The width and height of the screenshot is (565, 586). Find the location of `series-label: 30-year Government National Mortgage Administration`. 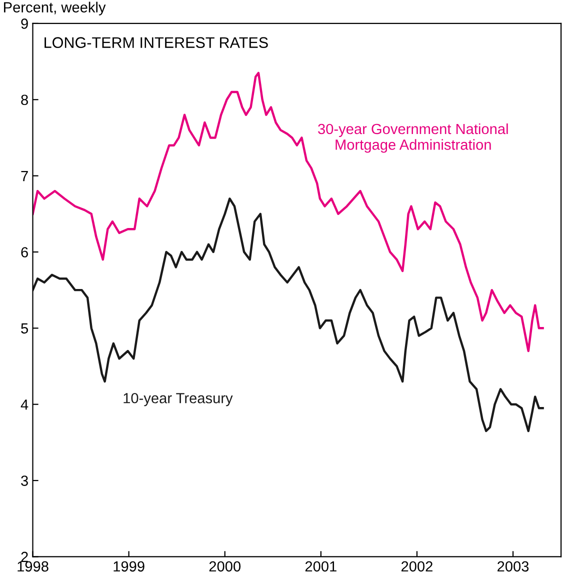

series-label: 30-year Government National Mortgage Administration is located at coordinates (413, 138).